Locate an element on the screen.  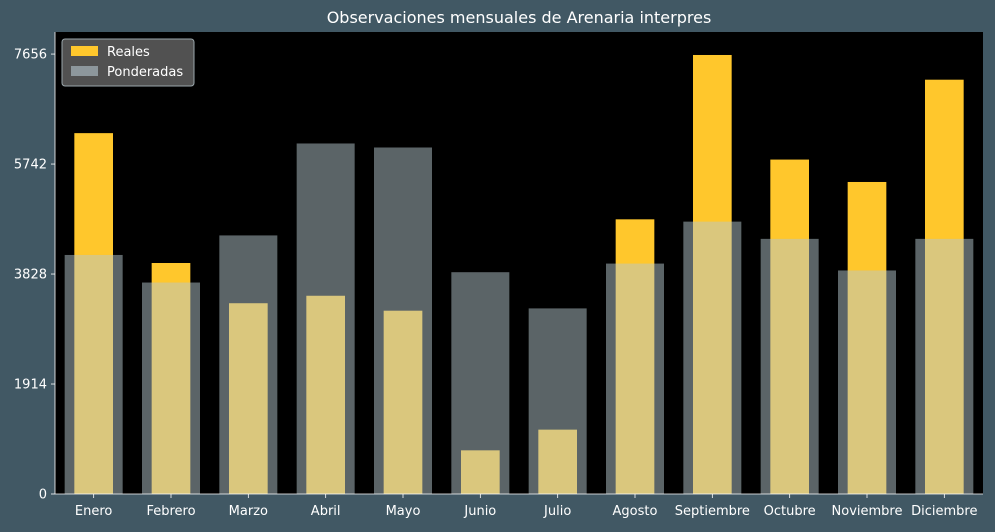
x-tick-label: Agosto is located at coordinates (635, 511).